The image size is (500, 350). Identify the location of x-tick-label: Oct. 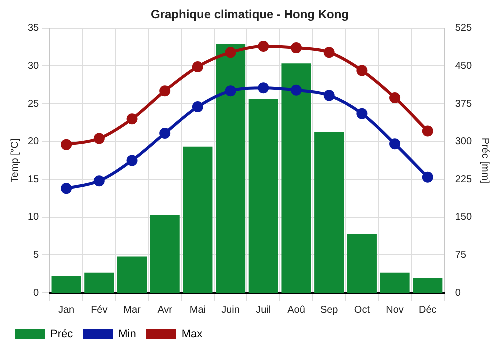
(362, 310).